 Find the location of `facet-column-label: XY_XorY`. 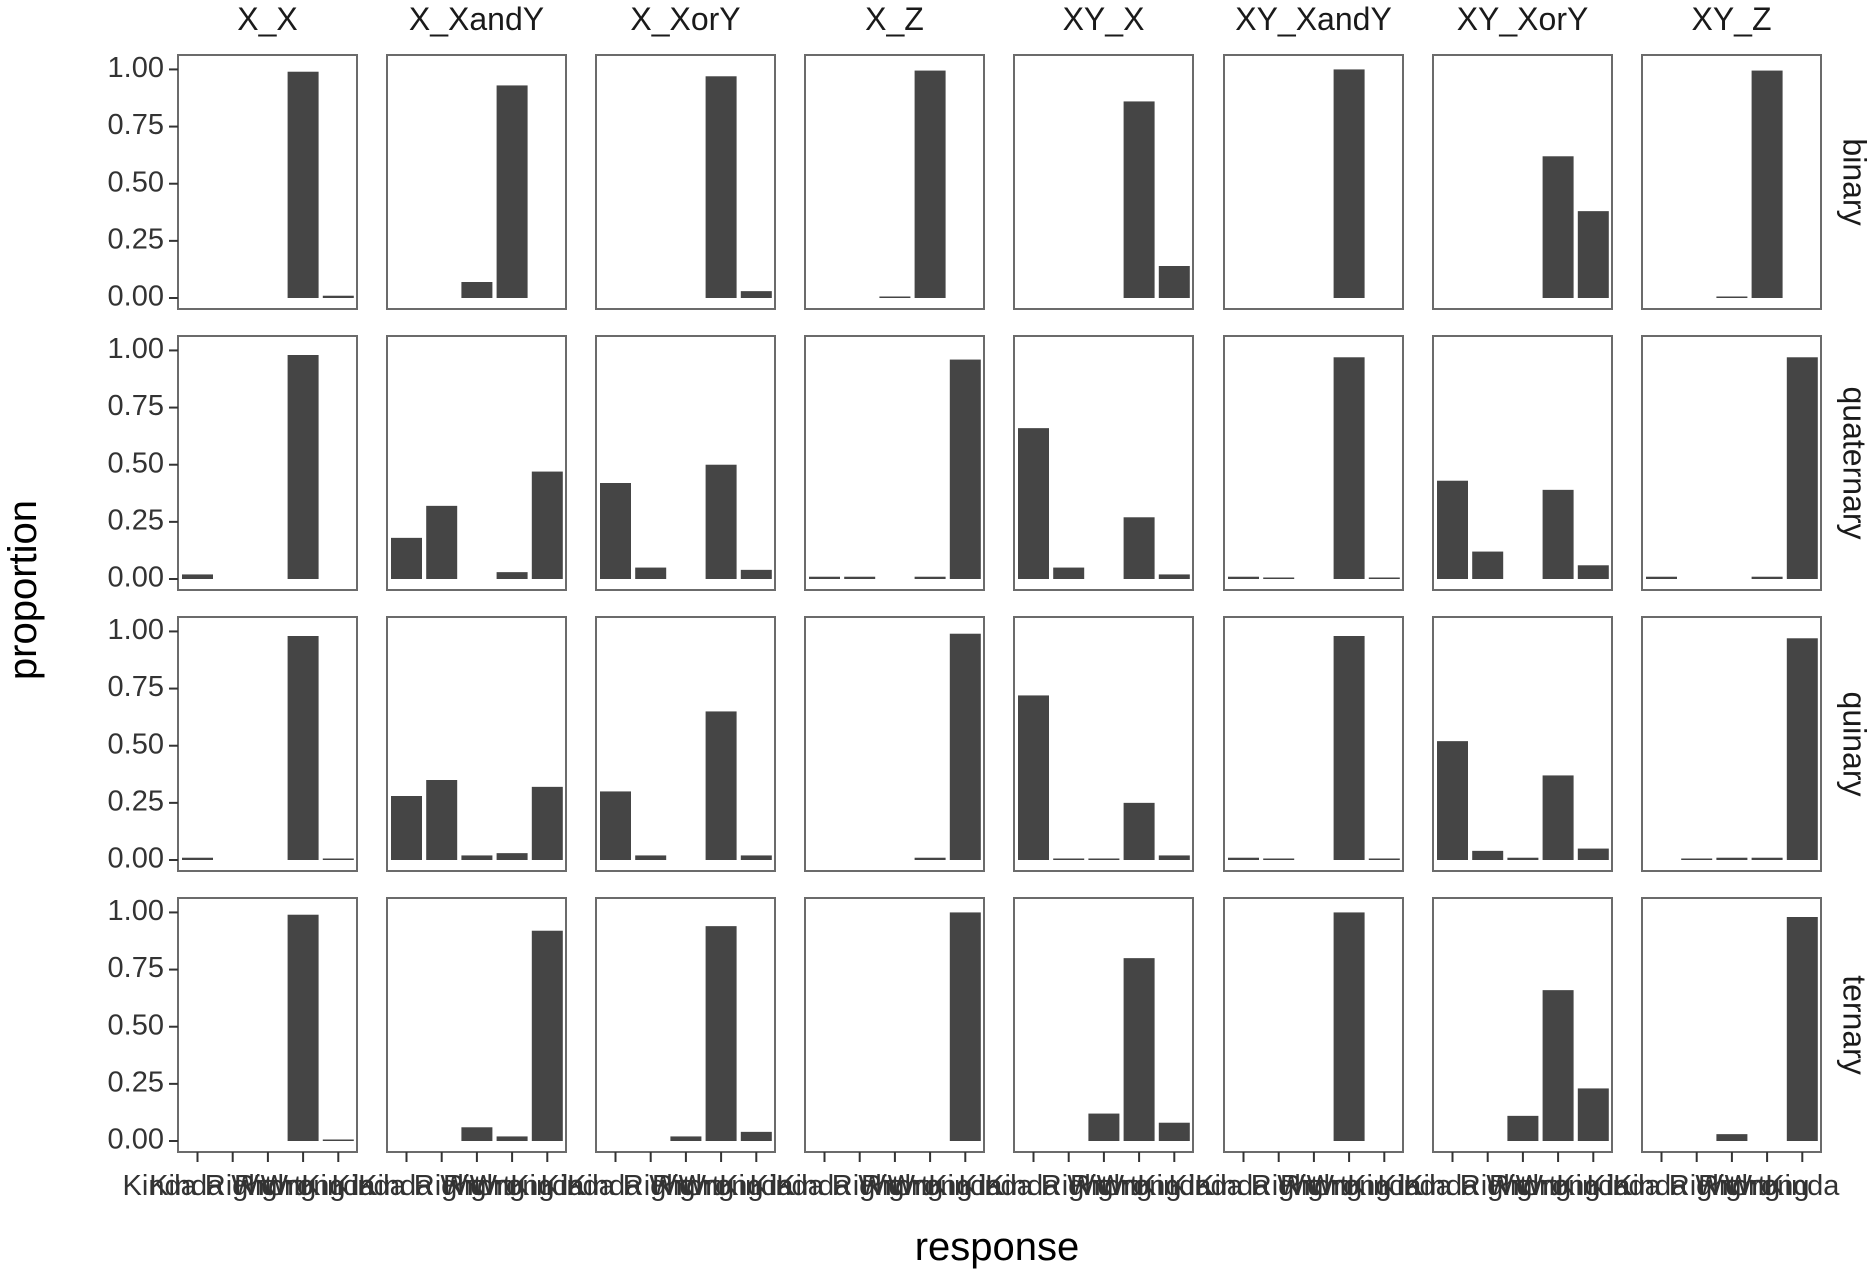

facet-column-label: XY_XorY is located at coordinates (1523, 19).